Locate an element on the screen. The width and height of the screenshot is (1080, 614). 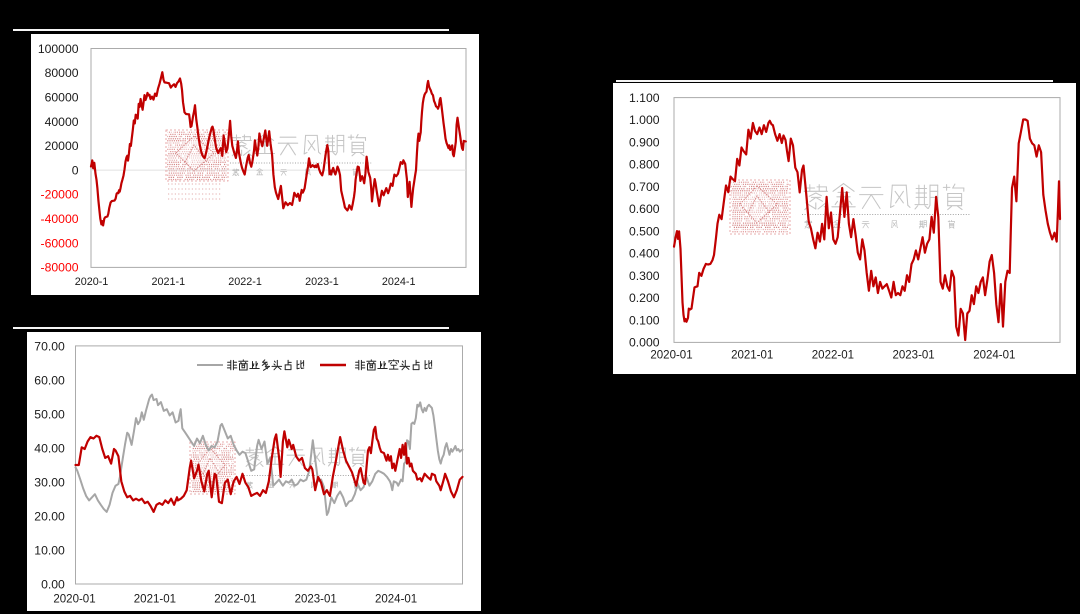
svg-text: 50.00 is located at coordinates (49, 414).